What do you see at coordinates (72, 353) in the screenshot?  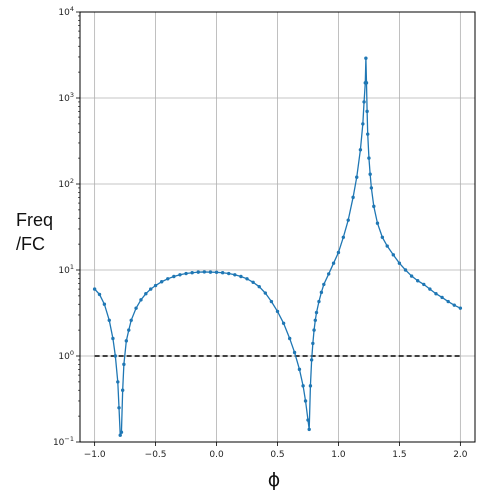 I see `y-tick-label-exponent: 0` at bounding box center [72, 353].